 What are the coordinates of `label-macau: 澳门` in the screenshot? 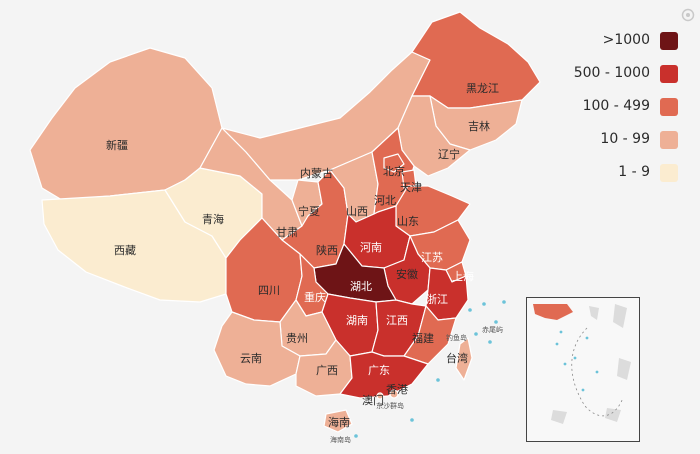 It's located at (373, 400).